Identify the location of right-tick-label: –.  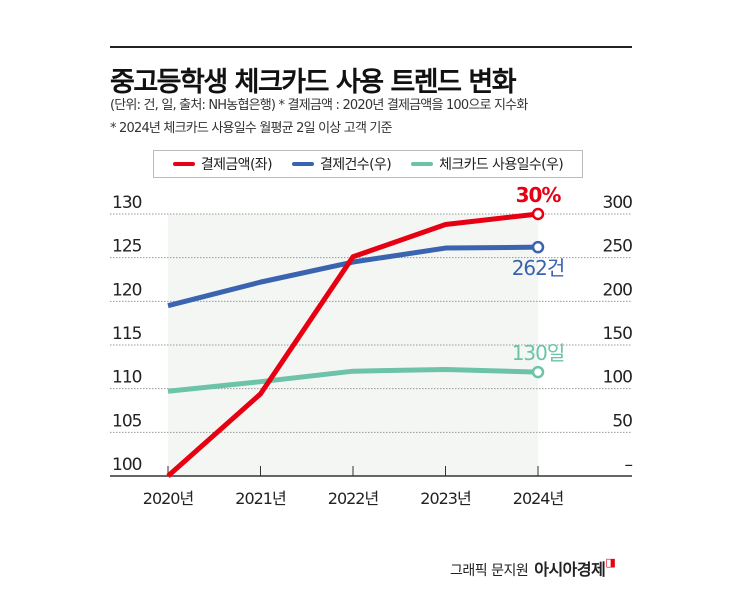
(629, 465).